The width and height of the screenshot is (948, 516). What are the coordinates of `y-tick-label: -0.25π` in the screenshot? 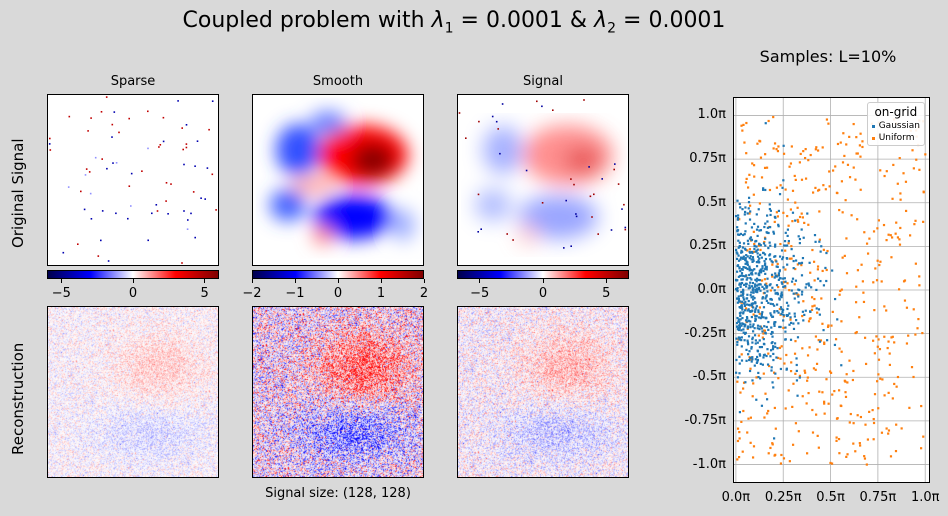 It's located at (705, 333).